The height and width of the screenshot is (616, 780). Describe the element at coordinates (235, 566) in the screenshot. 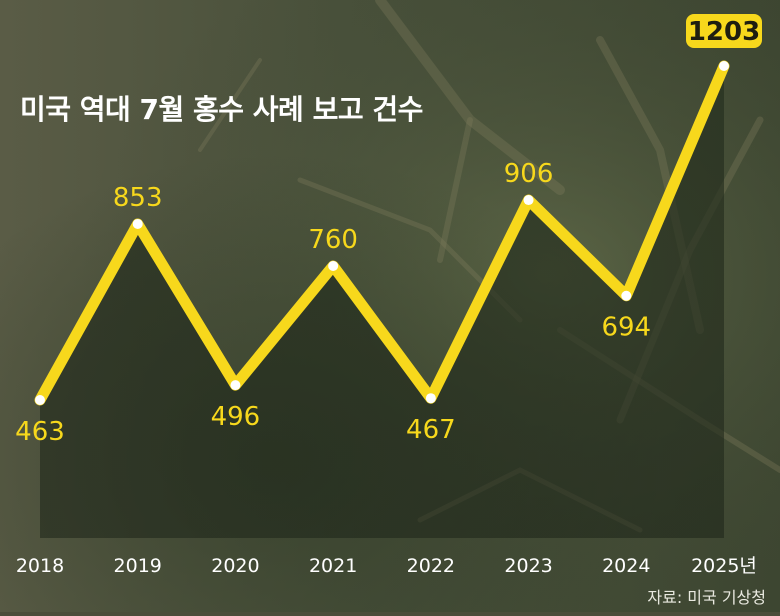

I see `x-tick-label: 2020` at that location.